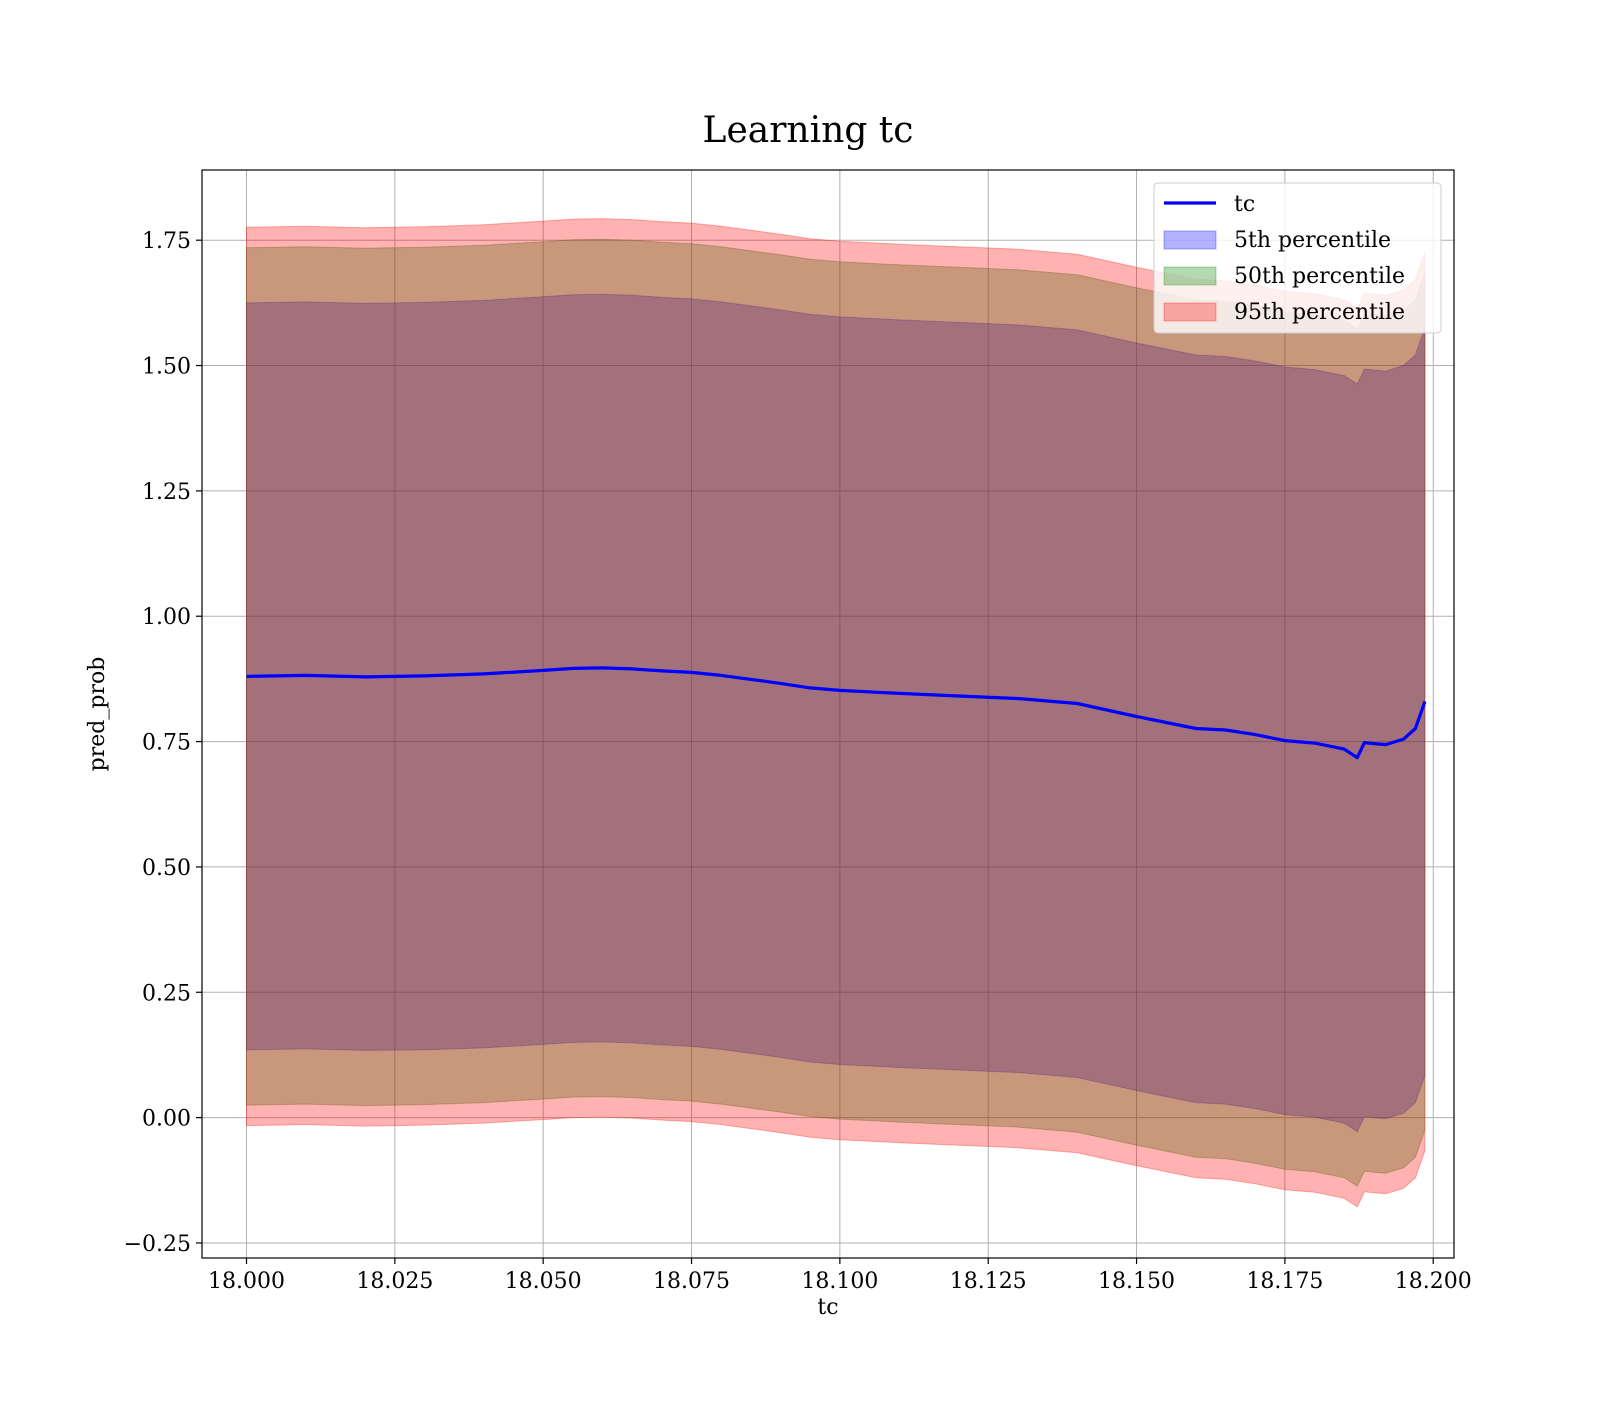 This screenshot has height=1404, width=1600. I want to click on legend-label: tc, so click(1244, 204).